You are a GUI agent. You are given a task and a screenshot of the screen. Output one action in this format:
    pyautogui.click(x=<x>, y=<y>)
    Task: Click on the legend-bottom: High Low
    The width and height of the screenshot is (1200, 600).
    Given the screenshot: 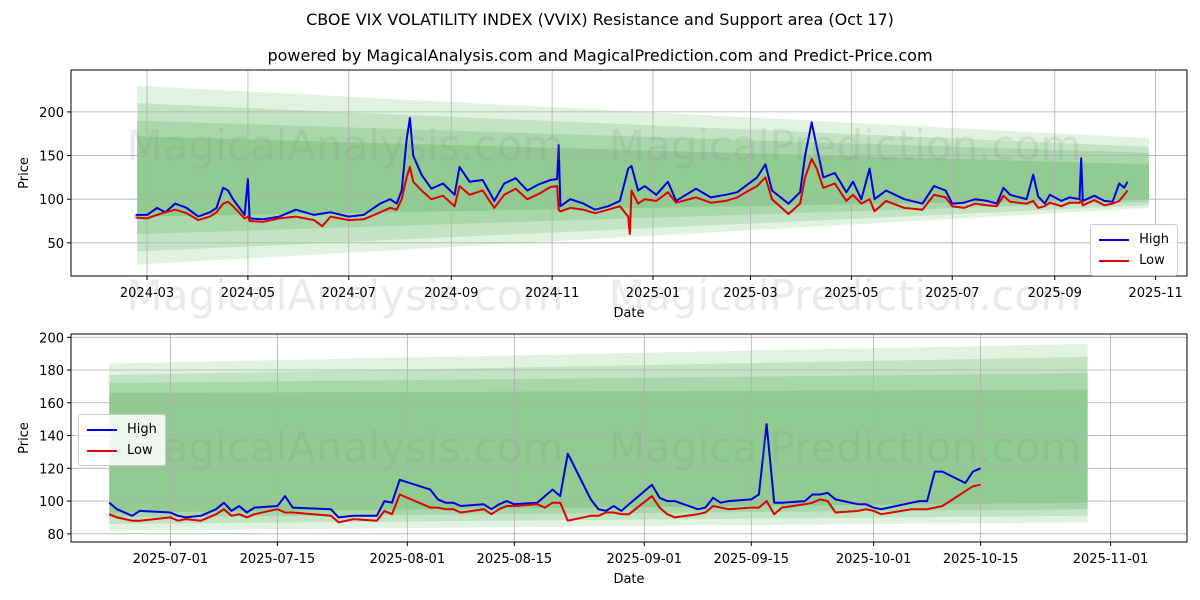 What is the action you would take?
    pyautogui.click(x=122, y=440)
    